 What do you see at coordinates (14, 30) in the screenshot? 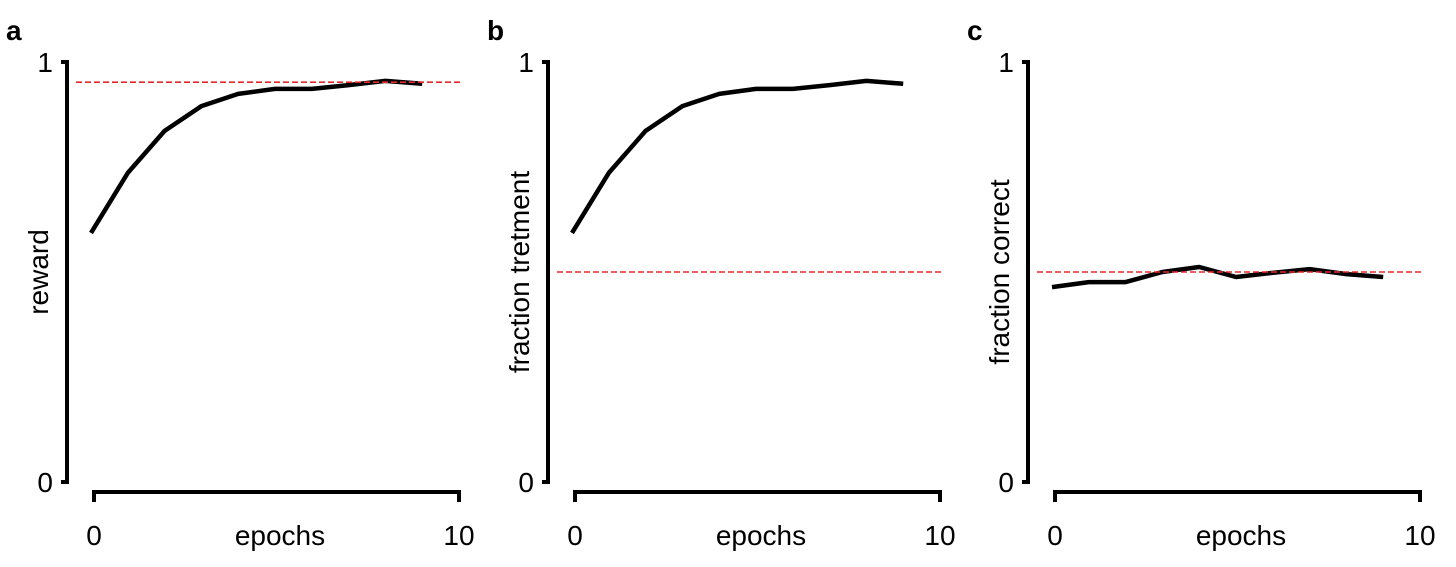
I see `panel-label: a` at bounding box center [14, 30].